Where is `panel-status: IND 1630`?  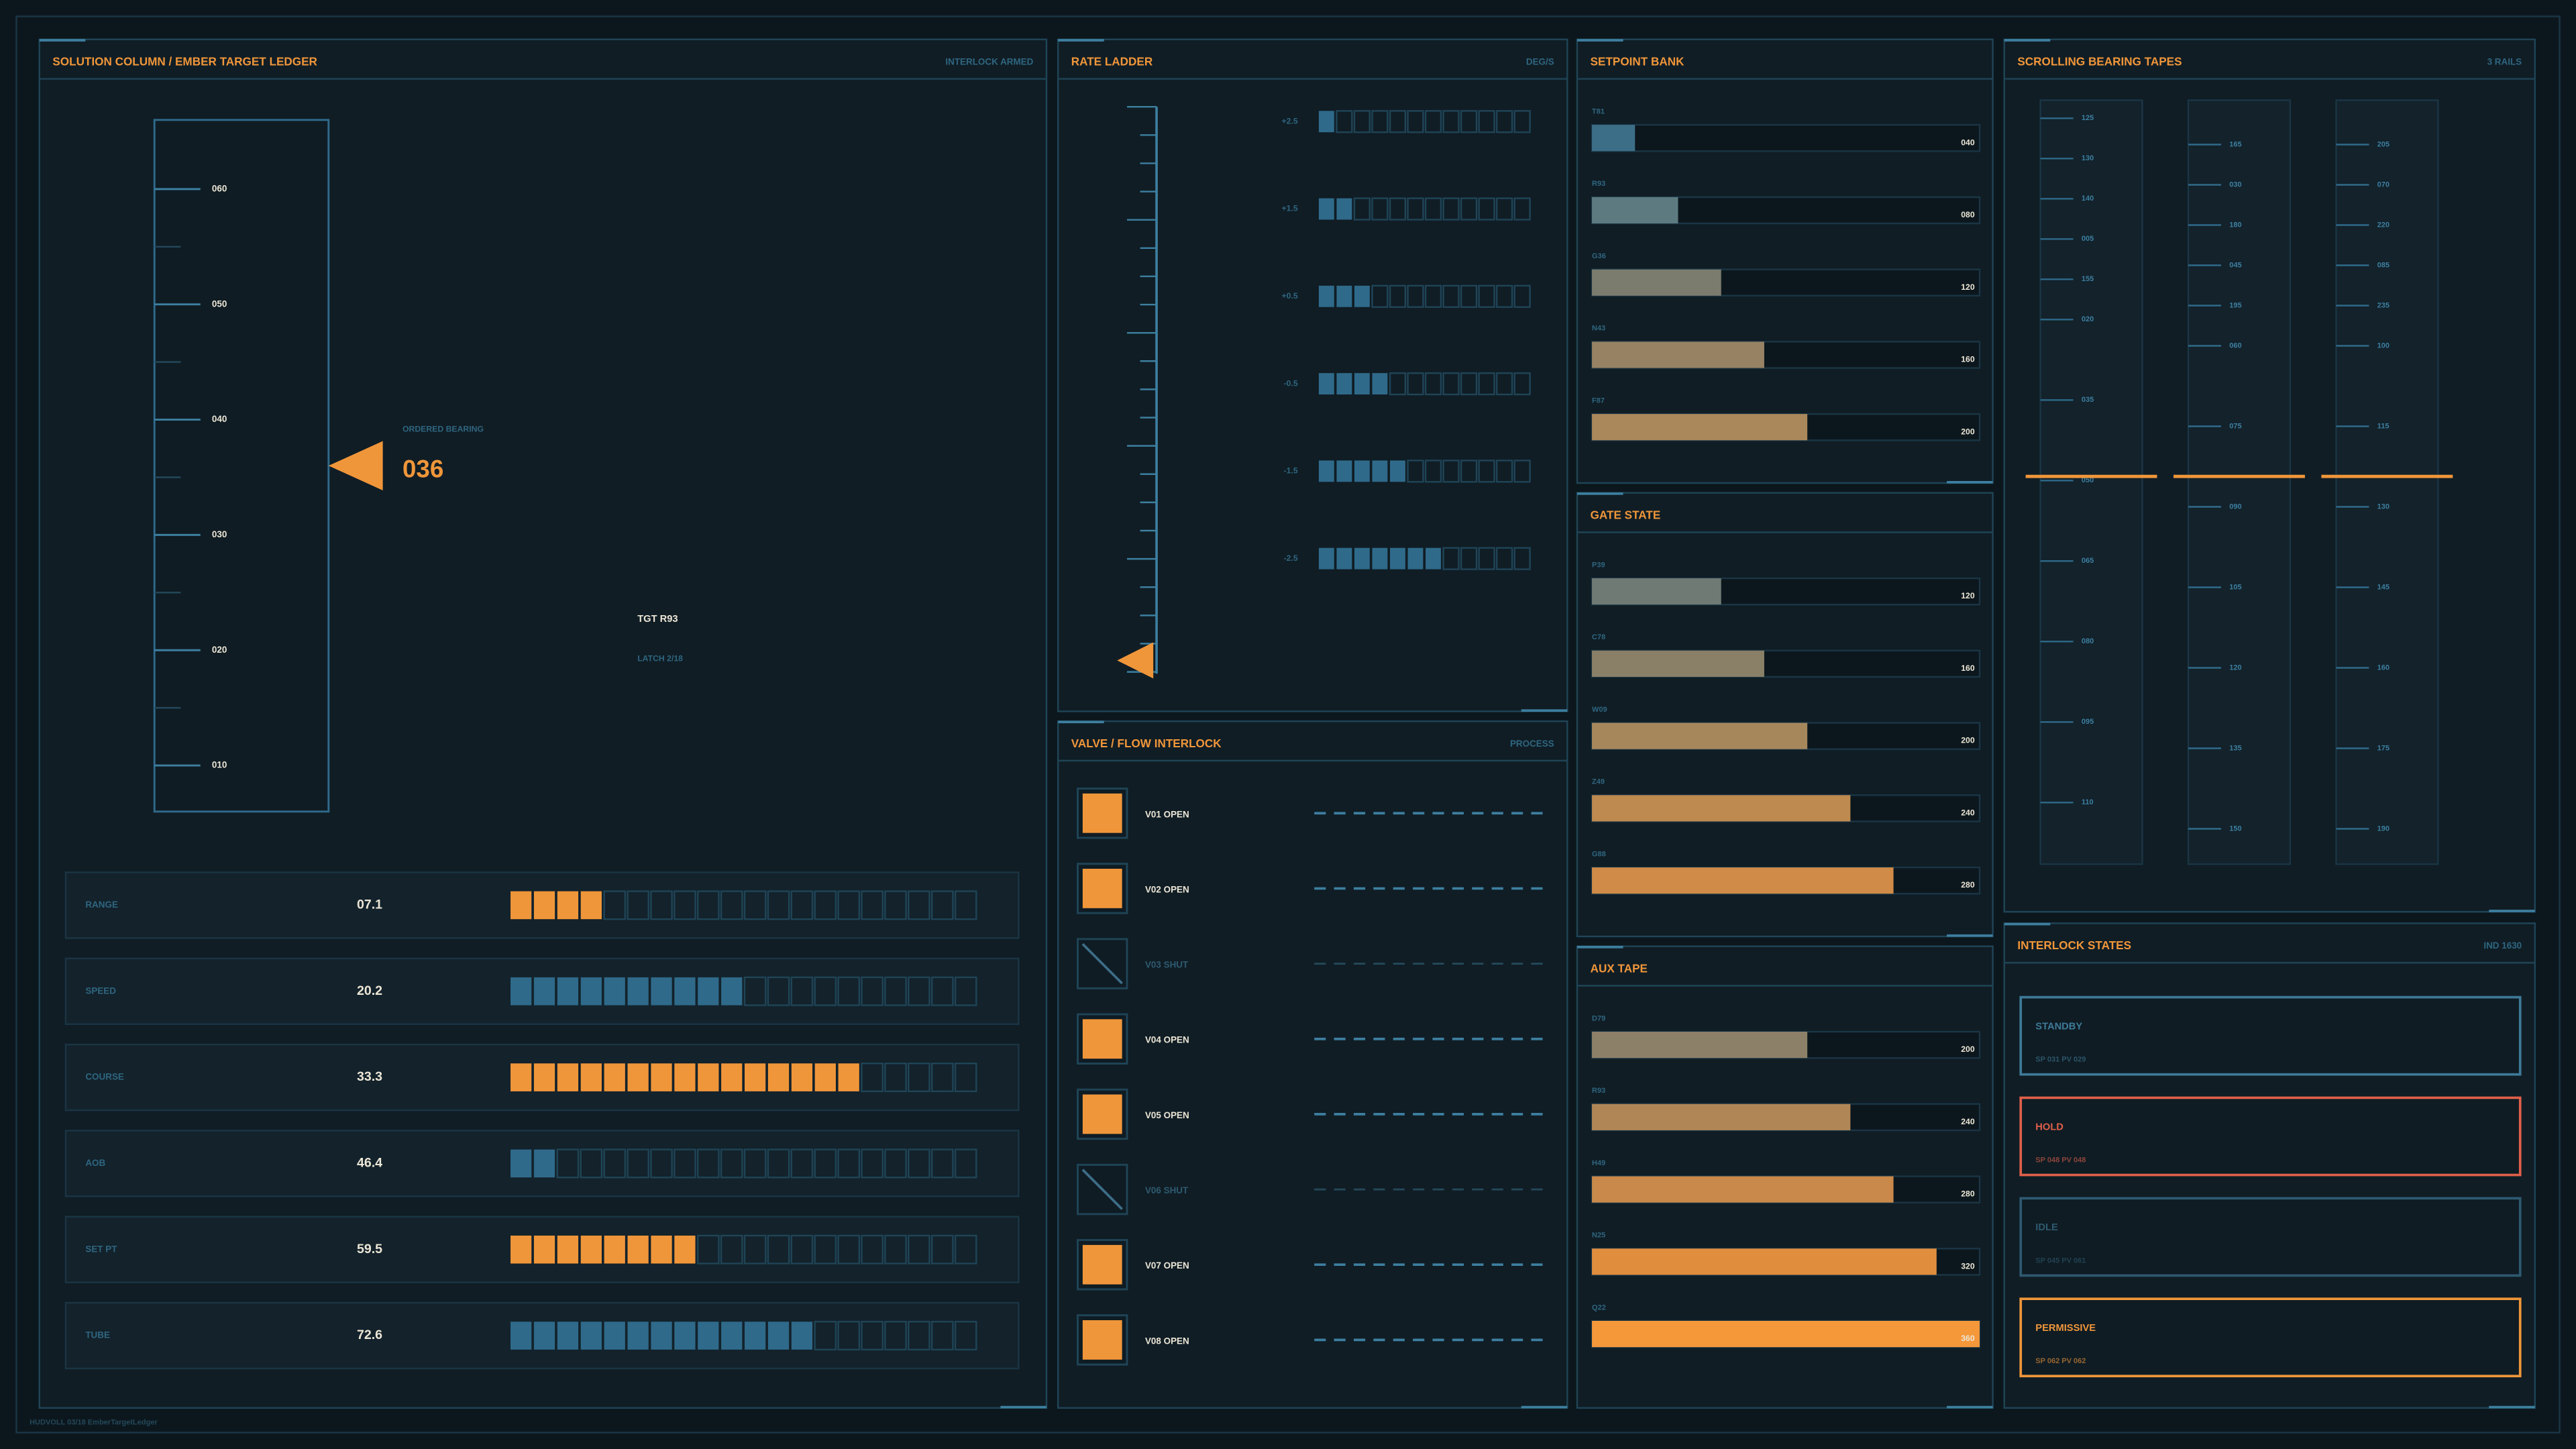
panel-status: IND 1630 is located at coordinates (2502, 946).